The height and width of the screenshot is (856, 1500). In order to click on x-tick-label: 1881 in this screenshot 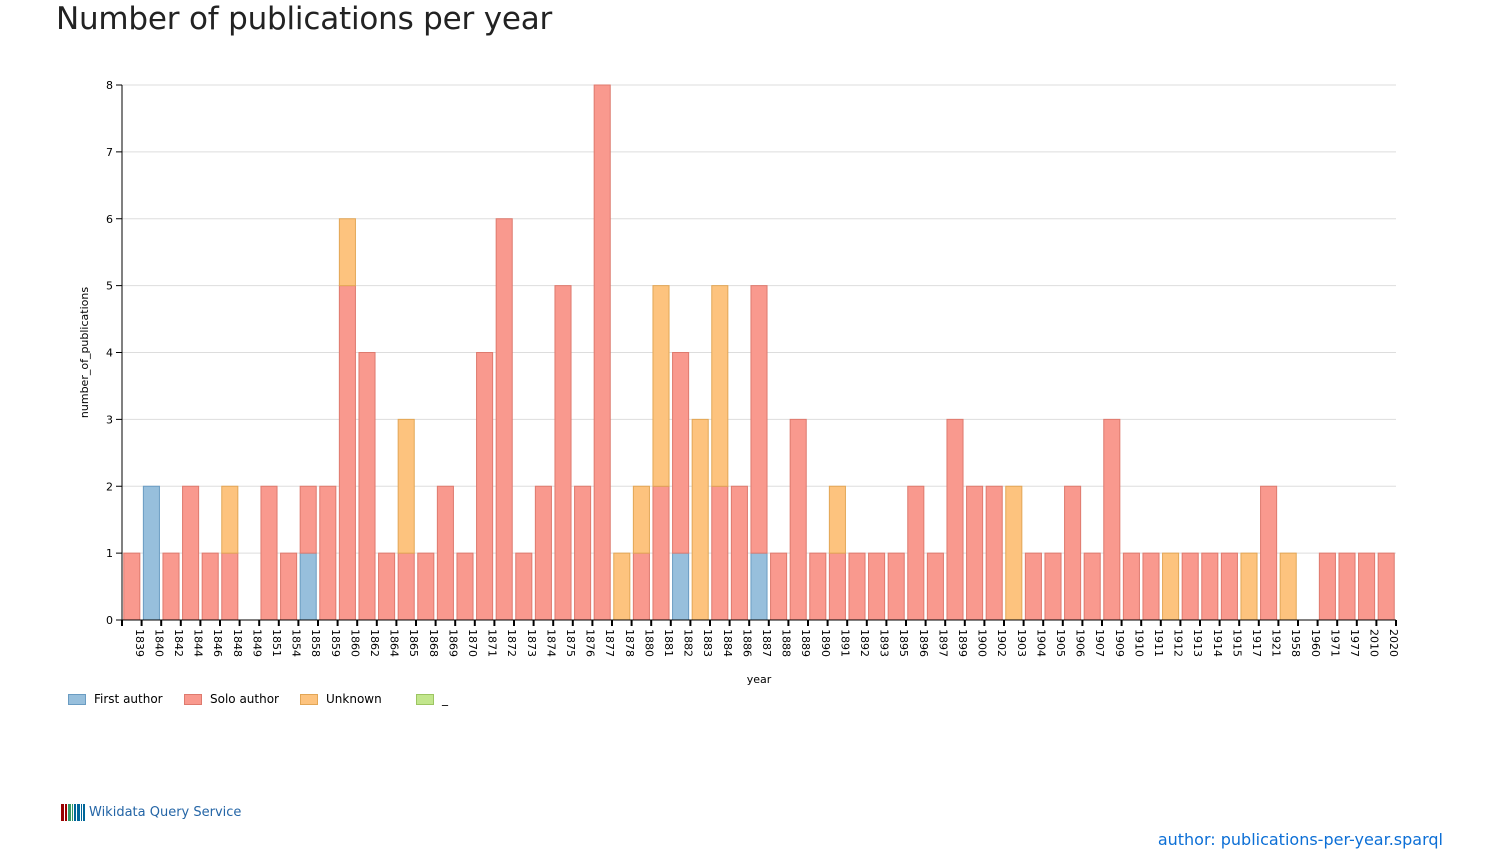, I will do `click(668, 643)`.